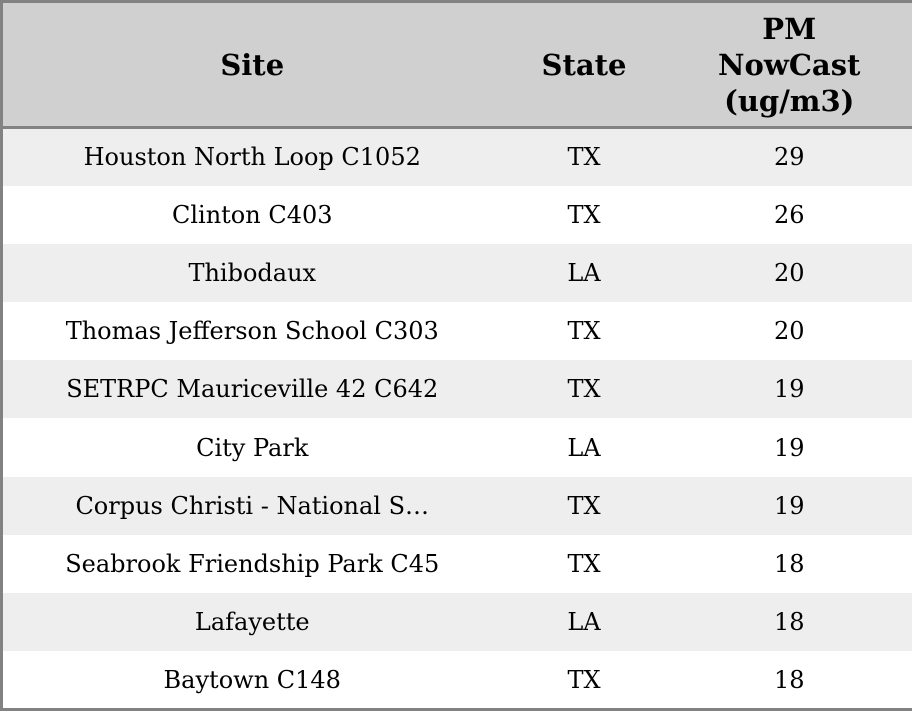 The height and width of the screenshot is (711, 912). What do you see at coordinates (252, 272) in the screenshot?
I see `site-cell: Thibodaux` at bounding box center [252, 272].